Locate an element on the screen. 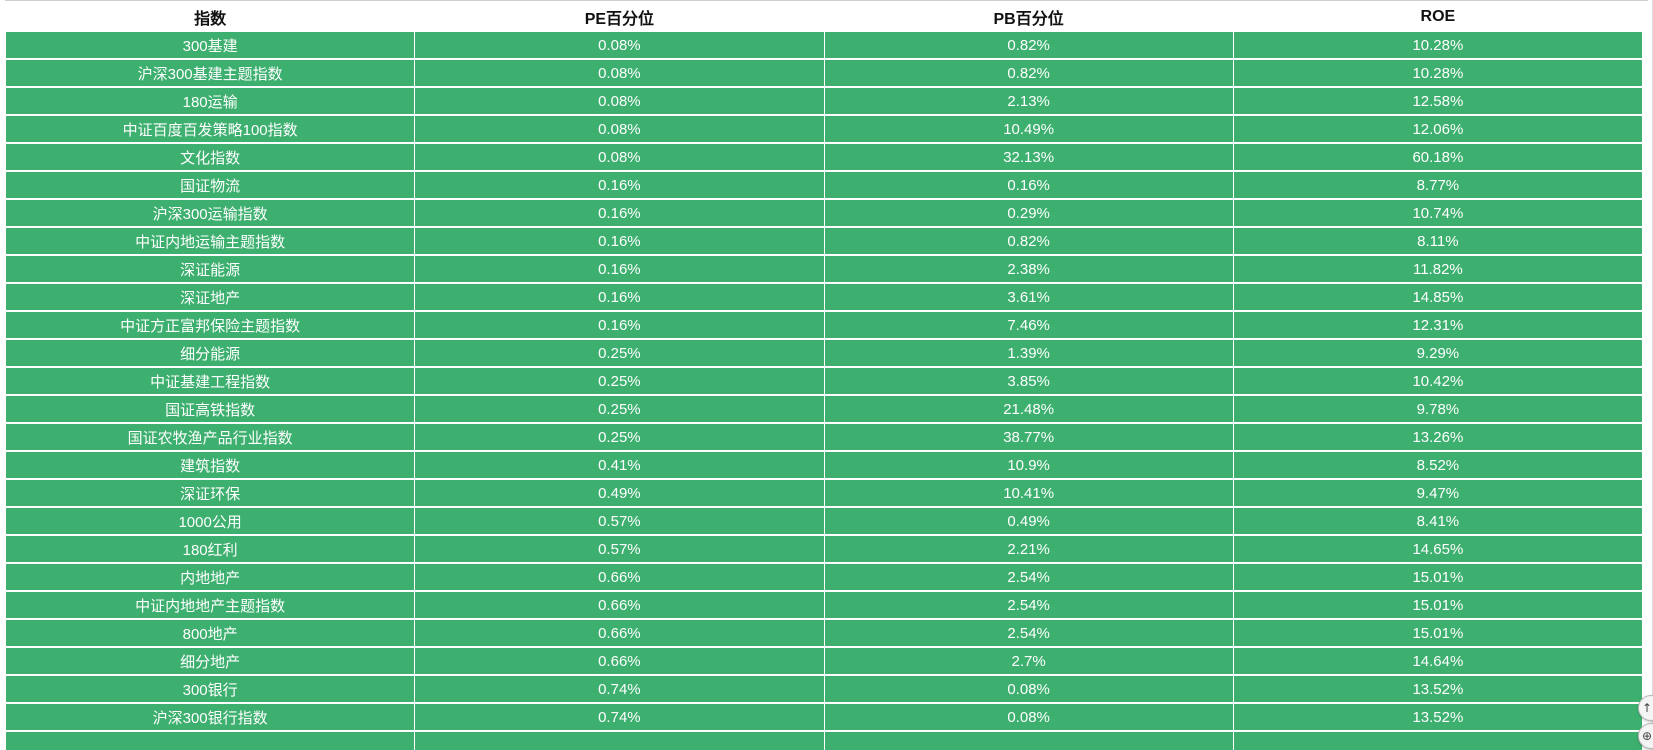  table-row: 中证内地运输主题指数 0.16% 0.82% 8.11% is located at coordinates (824, 241).